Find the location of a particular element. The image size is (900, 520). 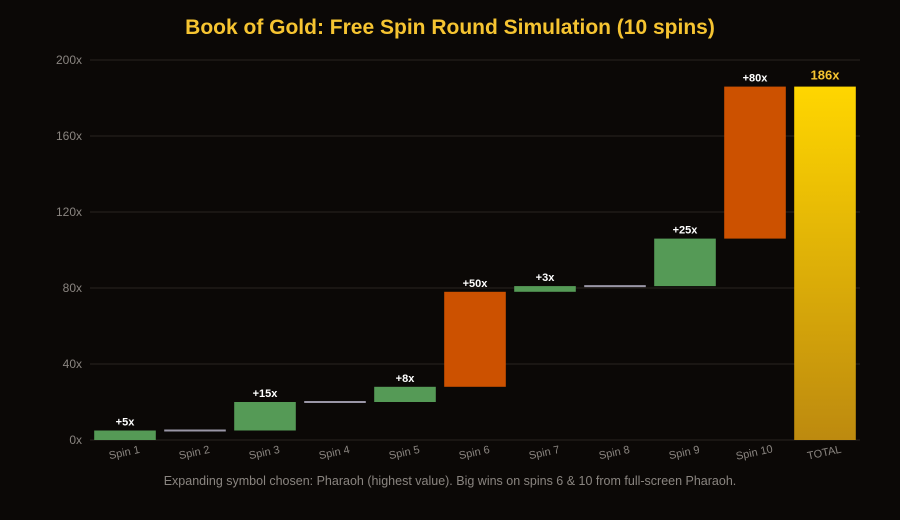

x-tick-label: Spin 10 is located at coordinates (754, 452).